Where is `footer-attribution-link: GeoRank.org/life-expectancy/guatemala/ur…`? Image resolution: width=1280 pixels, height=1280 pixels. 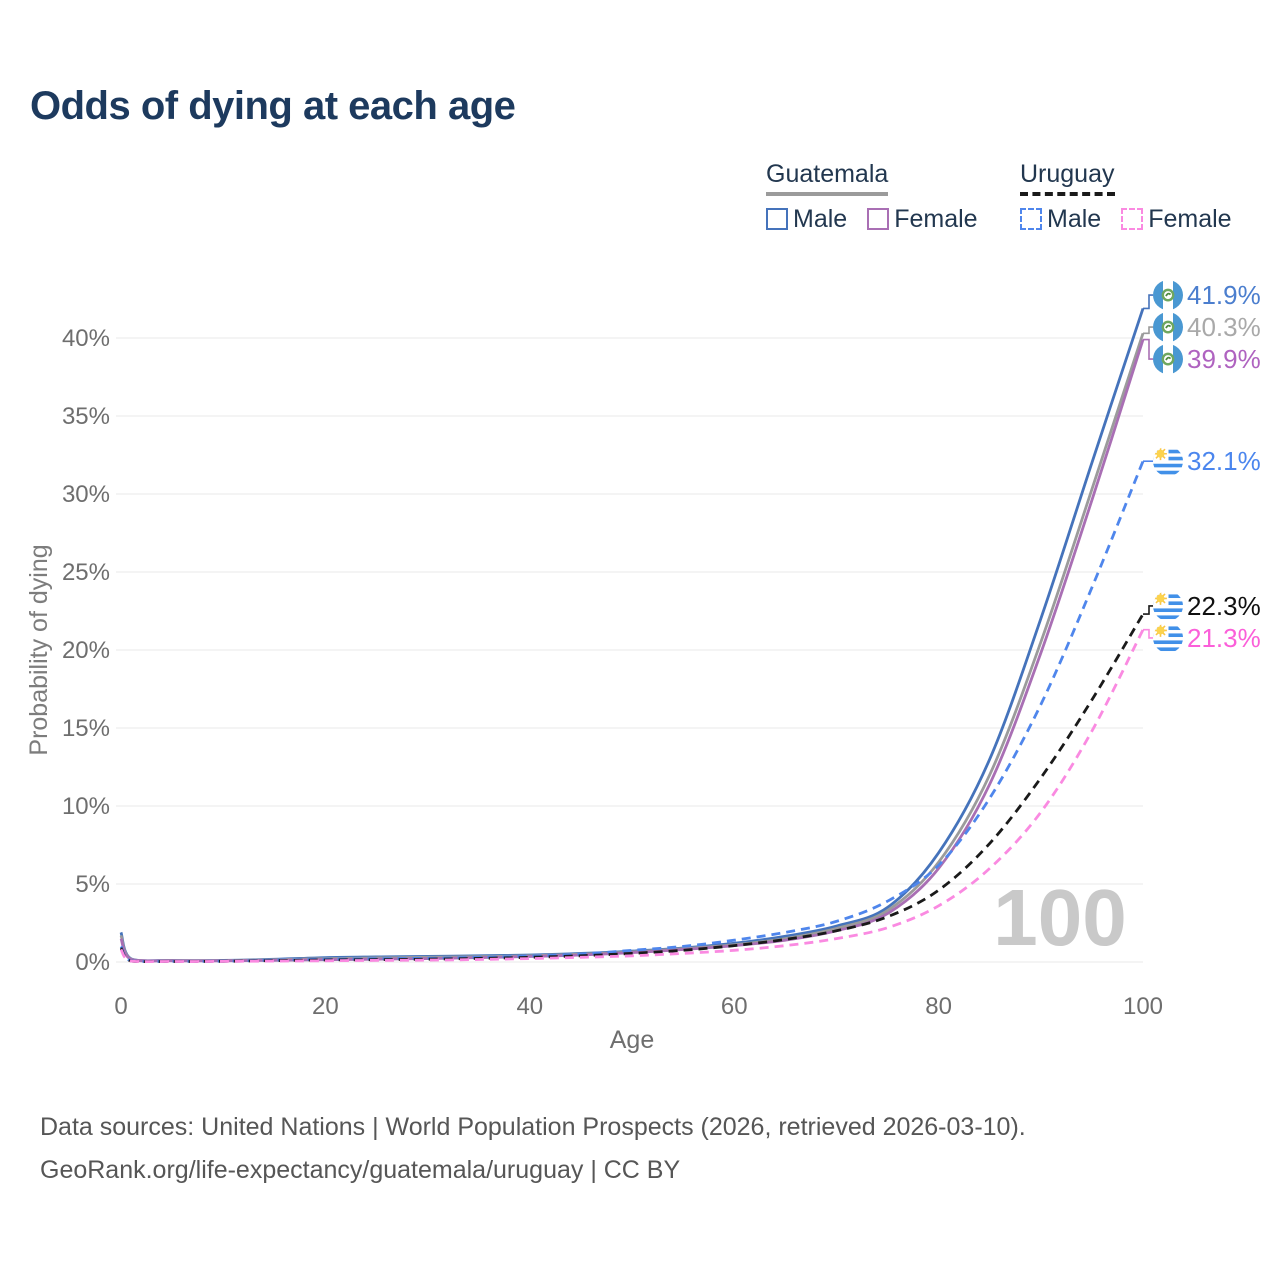 footer-attribution-link: GeoRank.org/life-expectancy/guatemala/ur… is located at coordinates (360, 1170).